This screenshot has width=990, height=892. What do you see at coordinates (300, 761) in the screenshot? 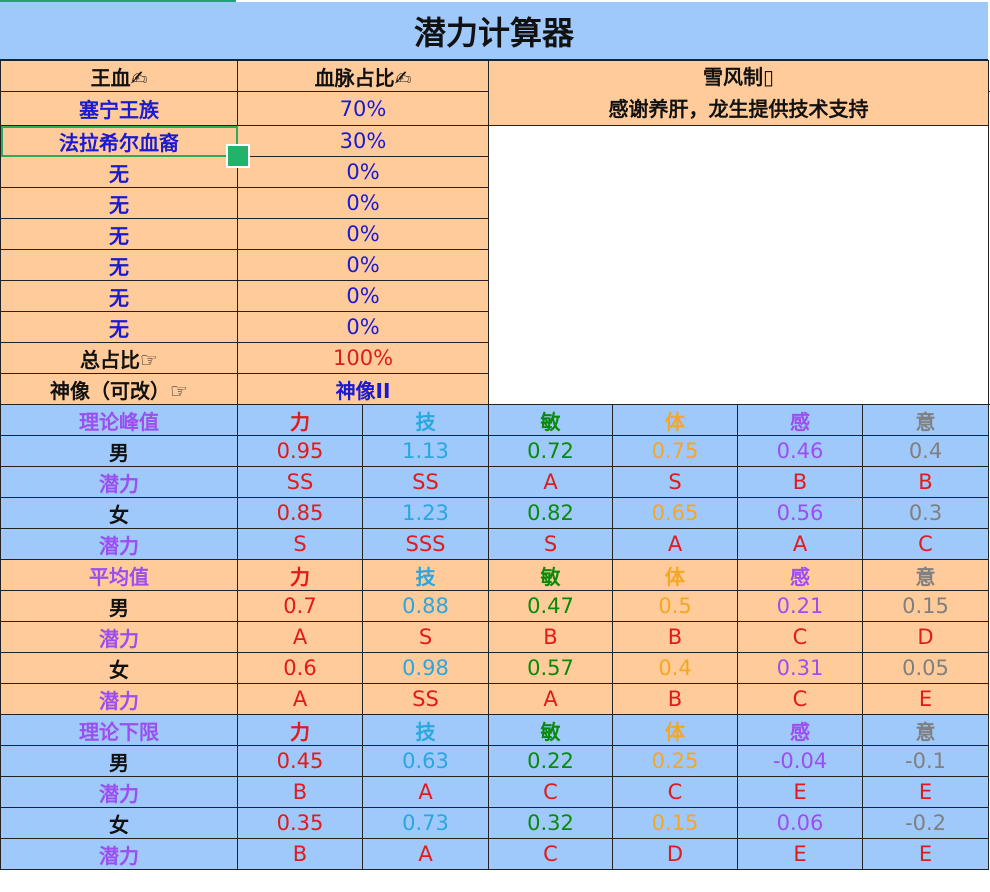
I see `value-cell: 0.45` at bounding box center [300, 761].